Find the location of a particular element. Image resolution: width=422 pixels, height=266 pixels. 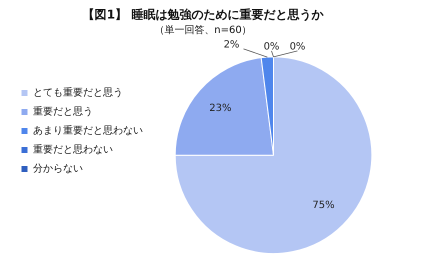

chart-subtitle: （単一回答、n=60） is located at coordinates (203, 30).